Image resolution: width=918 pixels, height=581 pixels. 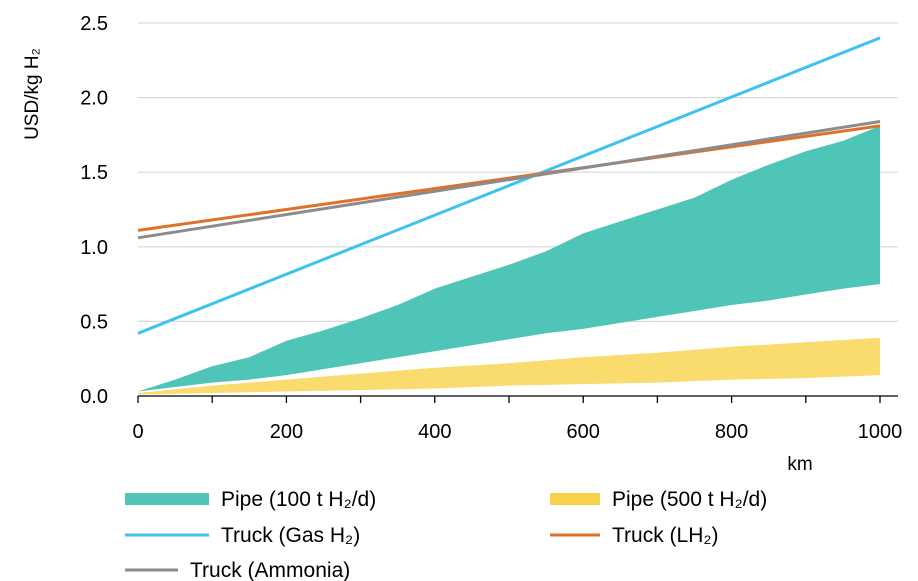 I want to click on y-tick-label: 0.0, so click(x=94, y=397).